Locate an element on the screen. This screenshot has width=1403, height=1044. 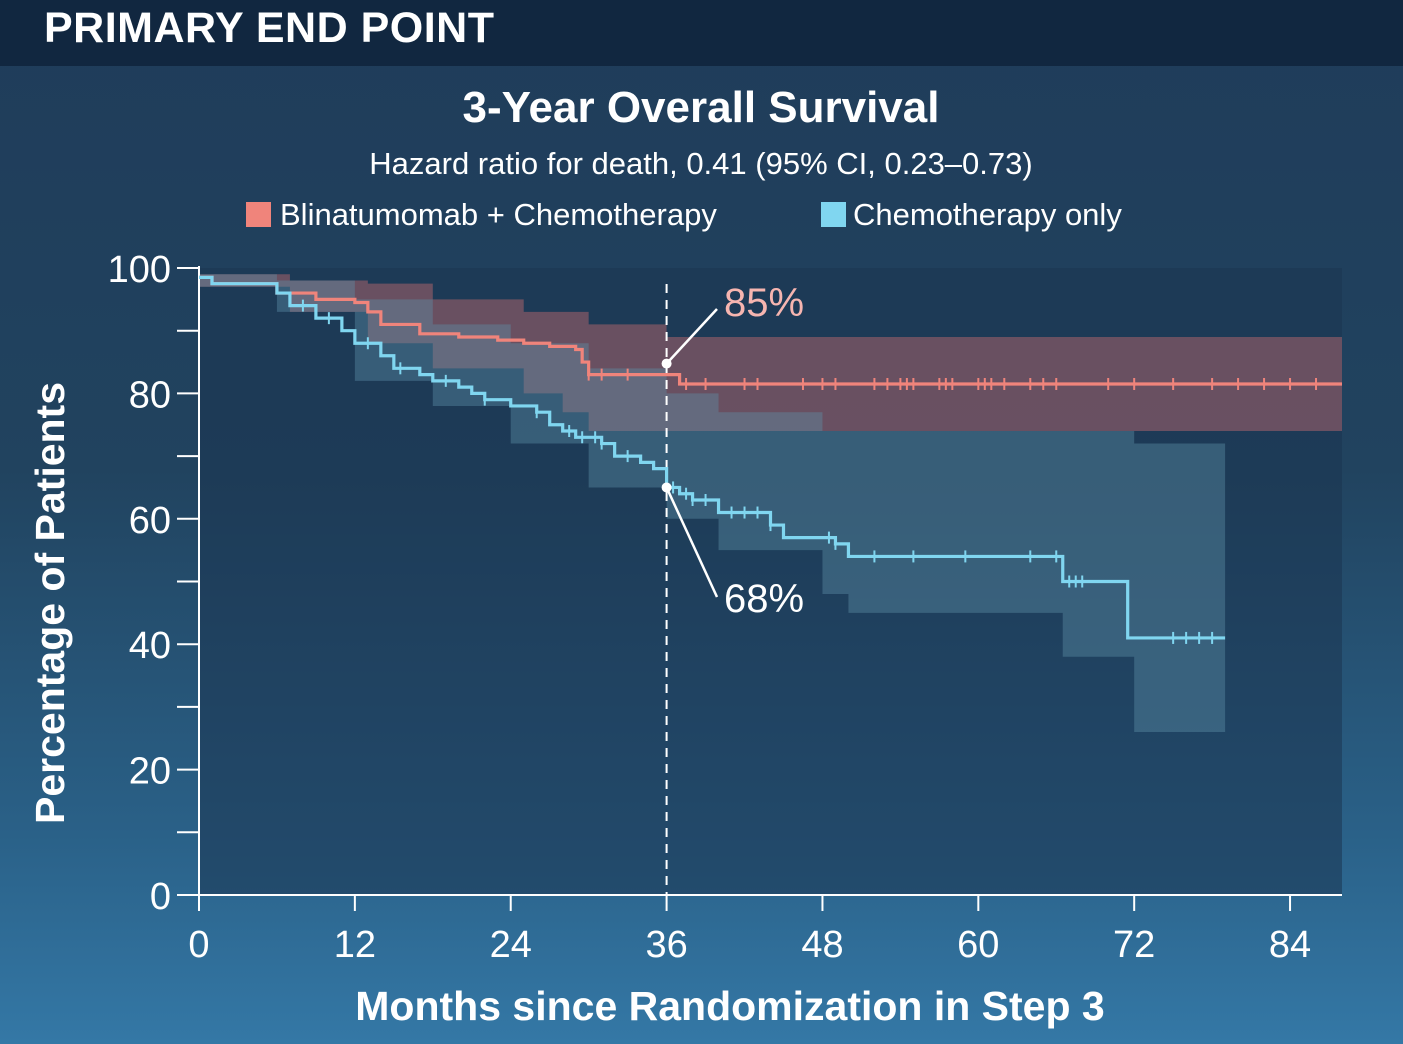
annotation-85-percent: 85% is located at coordinates (764, 303).